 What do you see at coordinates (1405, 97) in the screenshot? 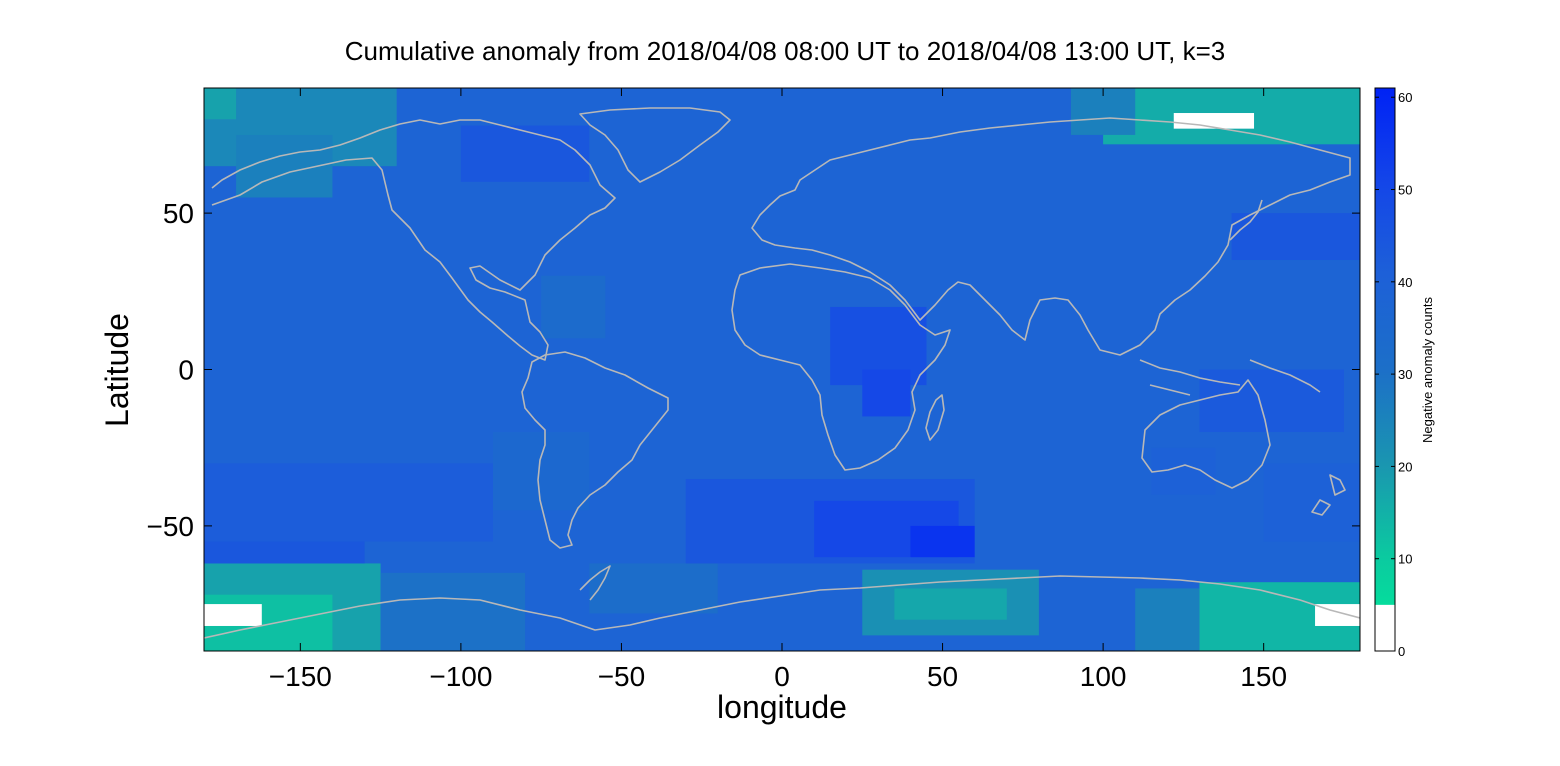
I see `colorbar-tick-label: 60` at bounding box center [1405, 97].